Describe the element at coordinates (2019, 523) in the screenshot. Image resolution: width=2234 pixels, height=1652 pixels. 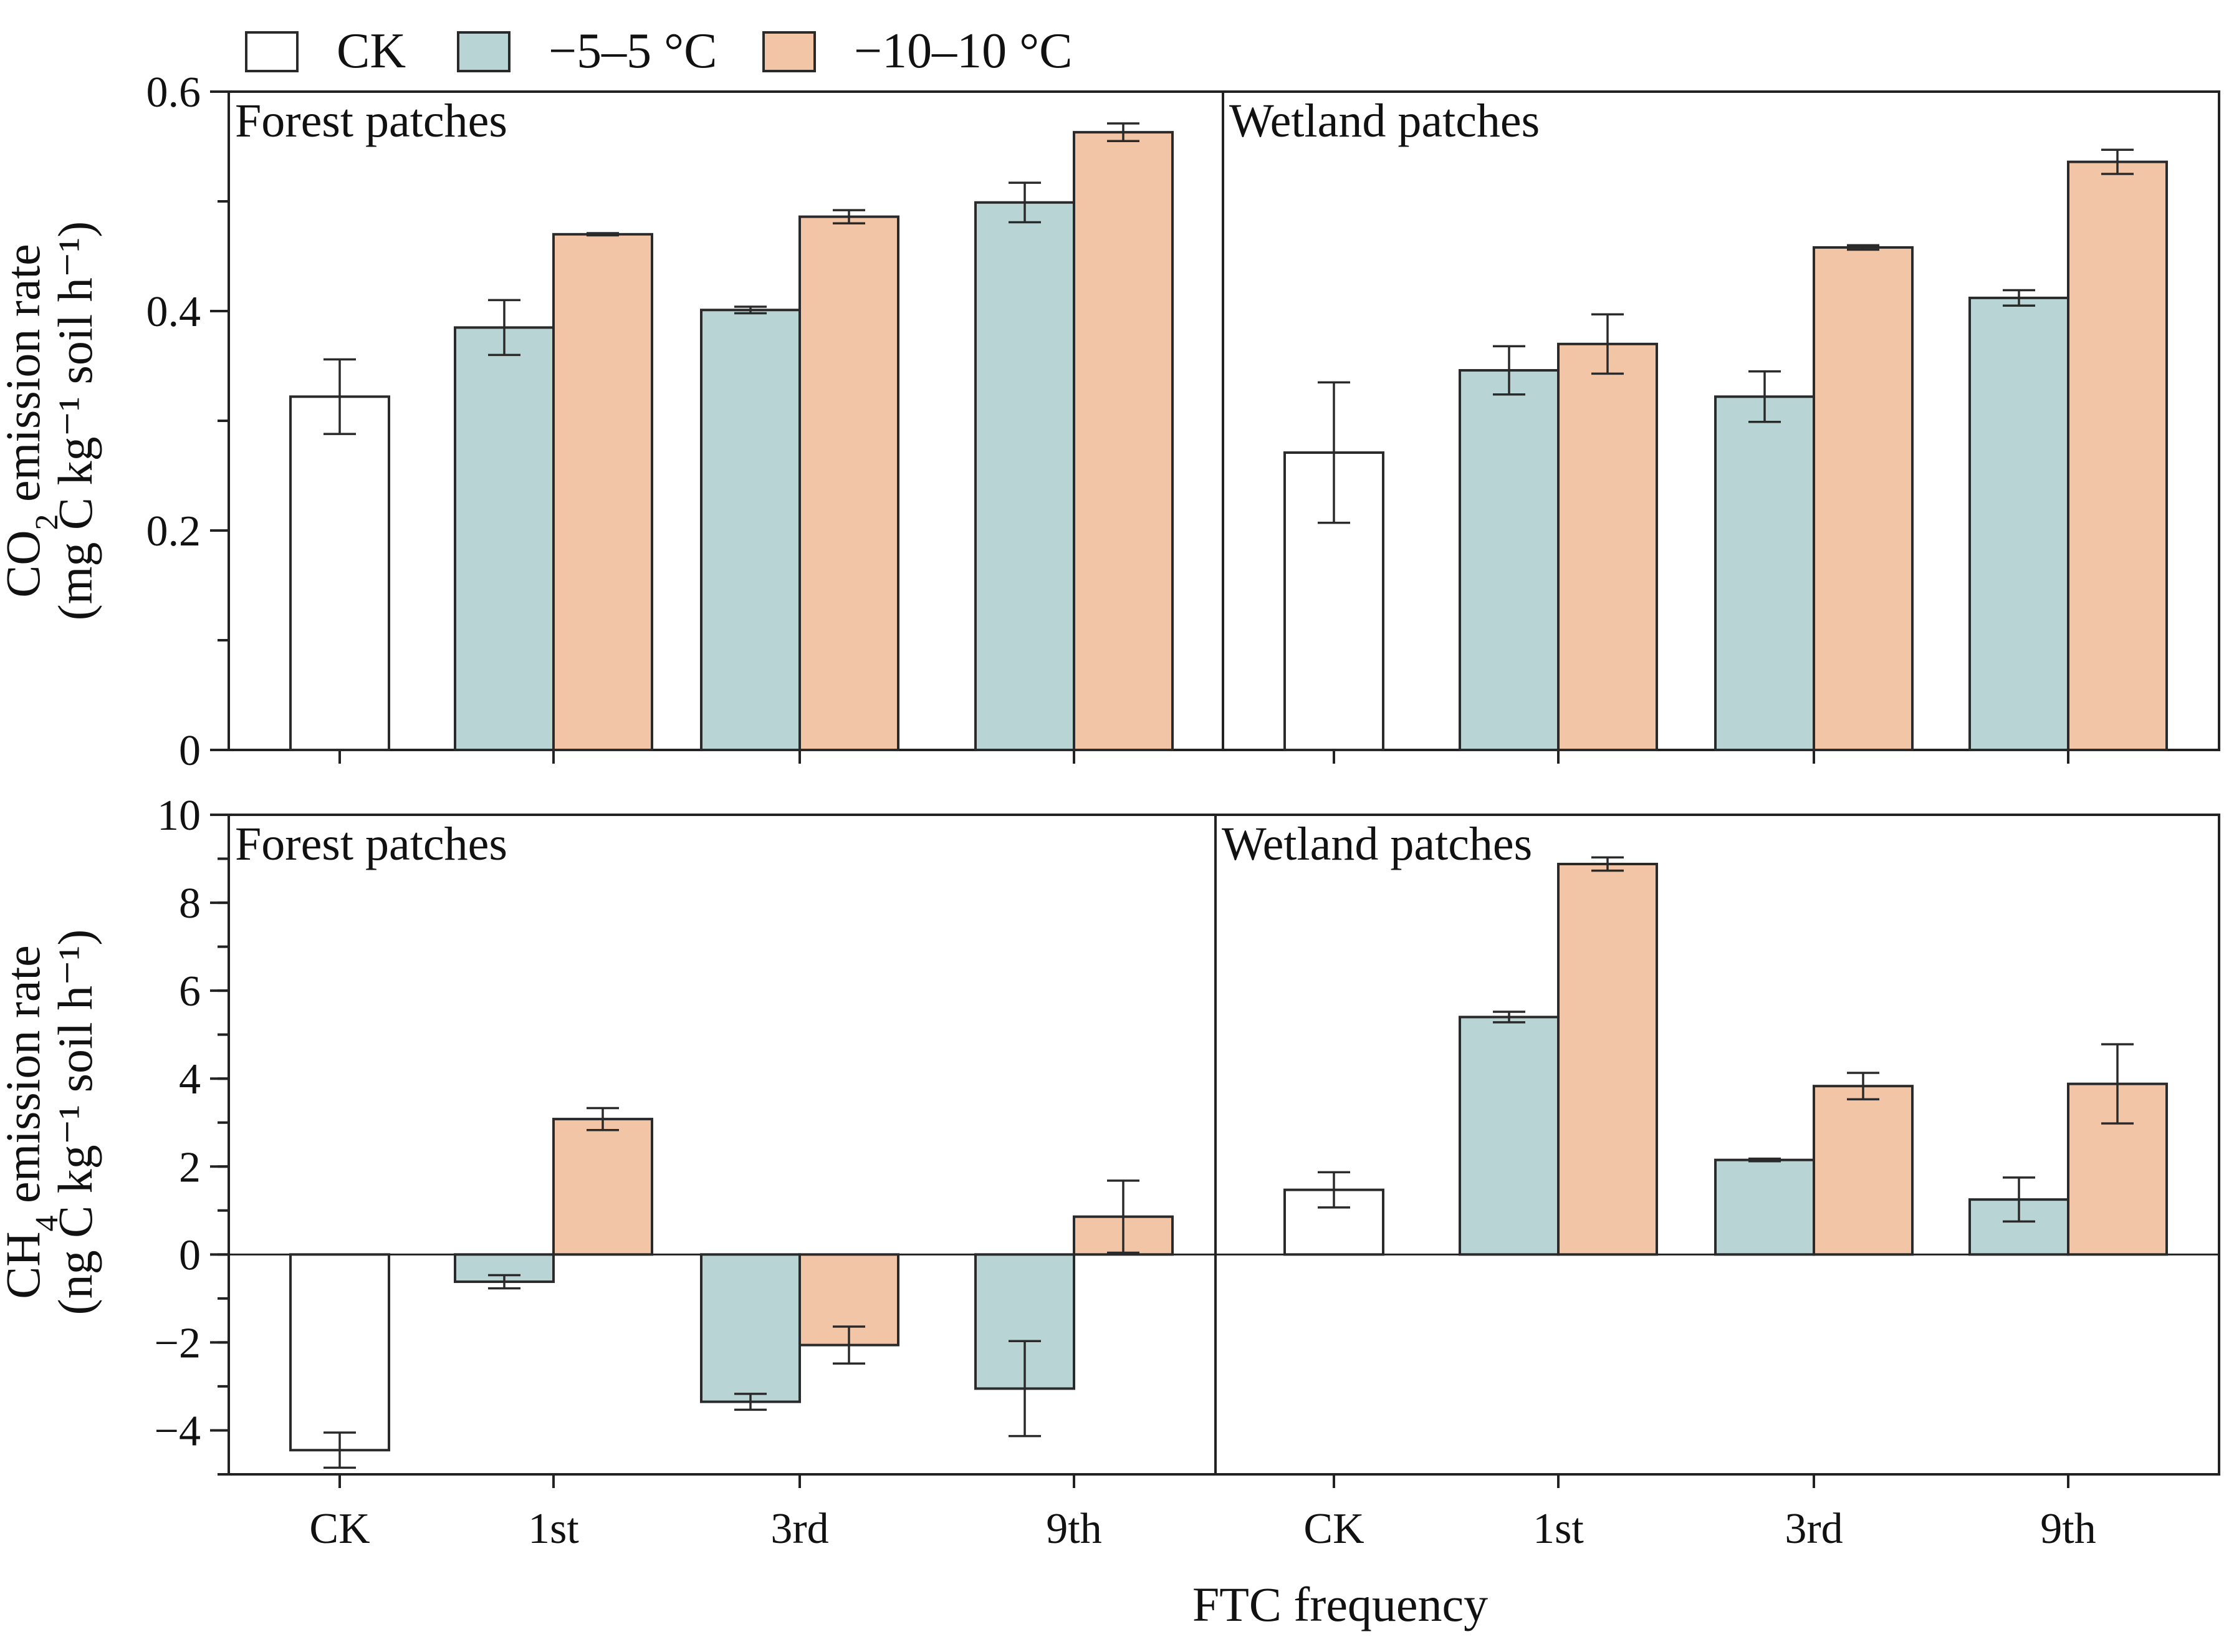
I see `co2-bar-1-9th-m5` at that location.